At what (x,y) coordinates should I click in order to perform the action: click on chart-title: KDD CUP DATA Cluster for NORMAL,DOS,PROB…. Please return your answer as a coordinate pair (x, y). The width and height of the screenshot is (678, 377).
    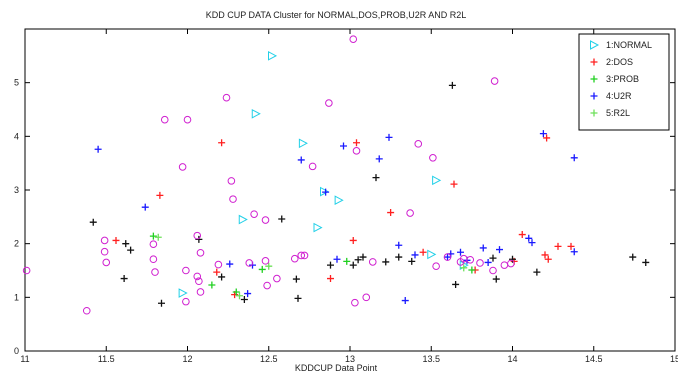
    Looking at the image, I should click on (336, 15).